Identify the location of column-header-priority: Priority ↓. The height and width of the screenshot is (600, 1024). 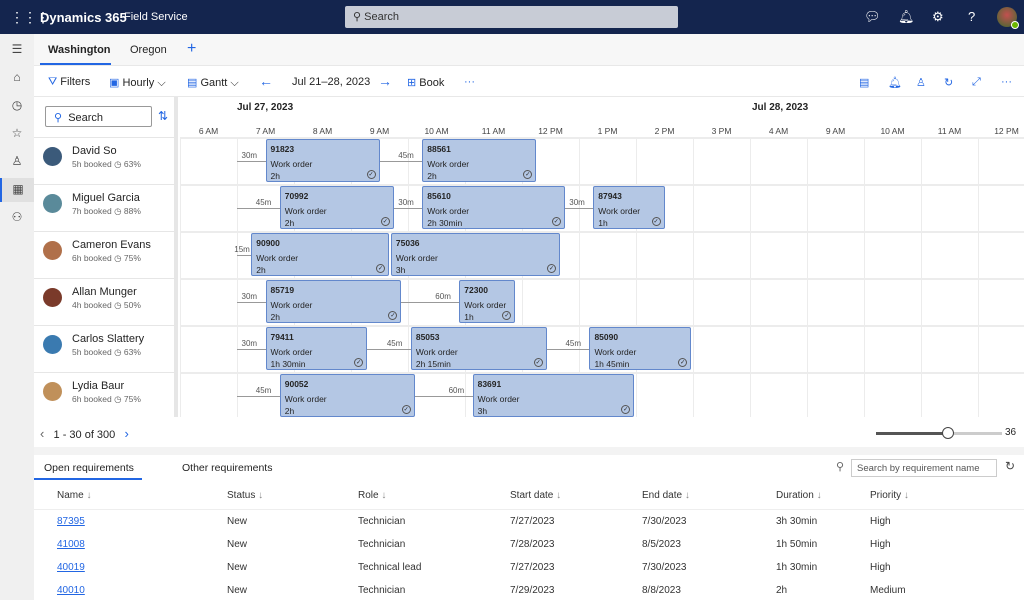
(889, 495).